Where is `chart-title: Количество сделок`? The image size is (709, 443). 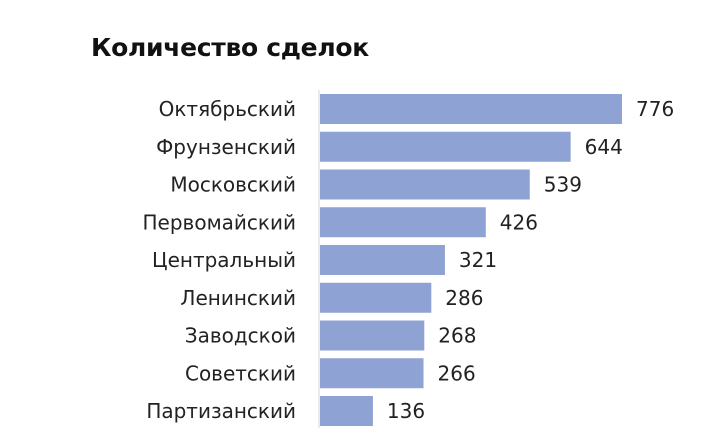
chart-title: Количество сделок is located at coordinates (230, 47).